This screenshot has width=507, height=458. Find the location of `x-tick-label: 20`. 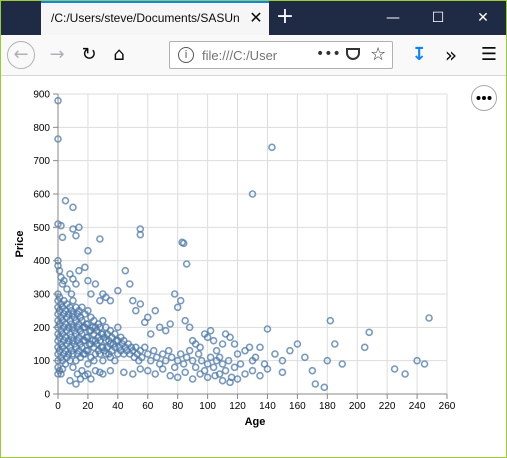

x-tick-label: 20 is located at coordinates (88, 406).